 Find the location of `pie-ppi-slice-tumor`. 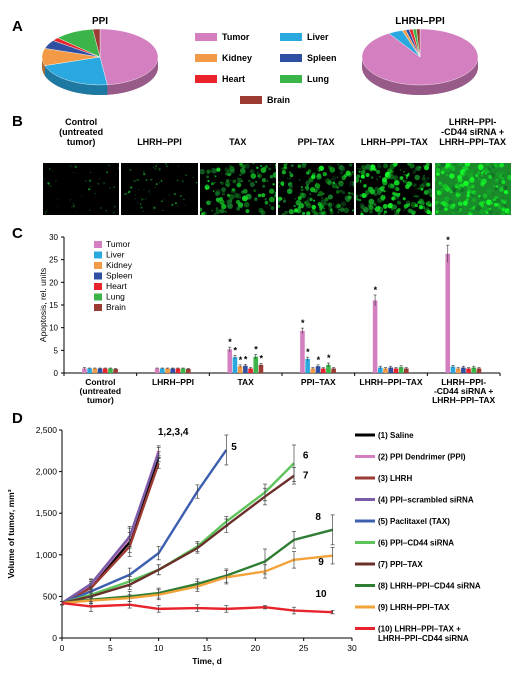

pie-ppi-slice-tumor is located at coordinates (129, 56).